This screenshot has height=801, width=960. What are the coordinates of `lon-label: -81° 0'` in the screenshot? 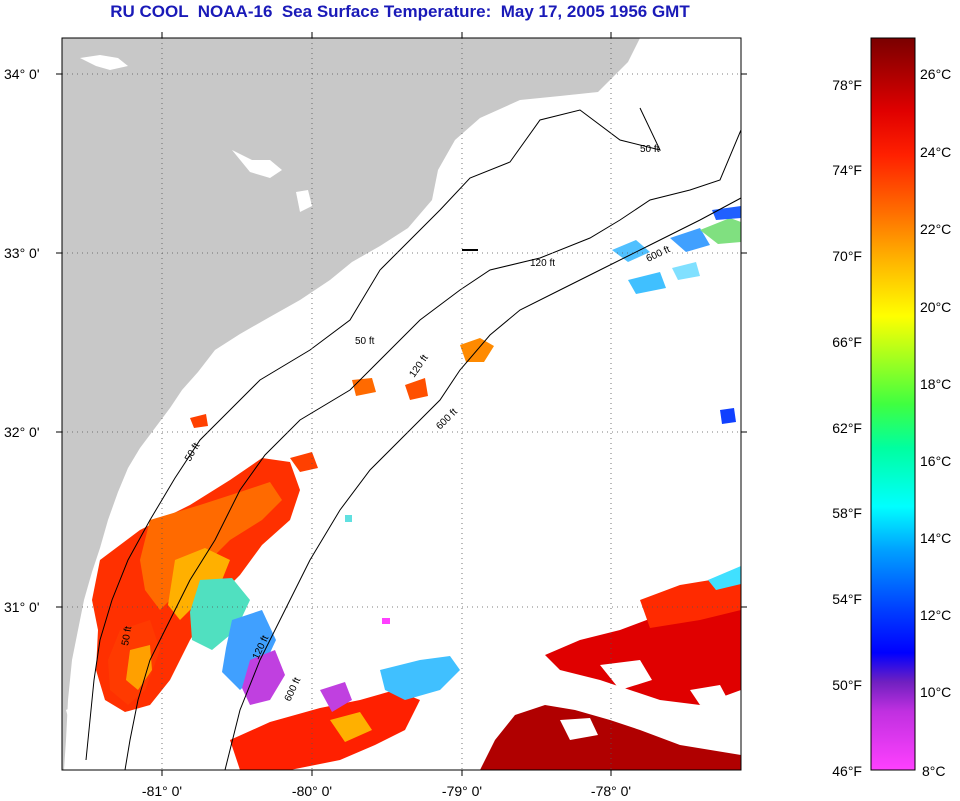 It's located at (162, 791).